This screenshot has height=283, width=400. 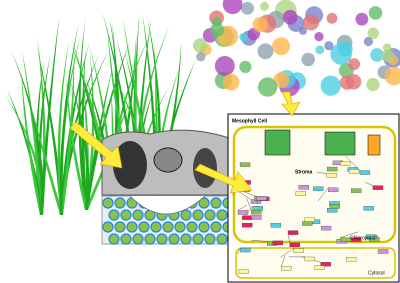 What do you see at coordinates (303, 172) in the screenshot?
I see `region-label: Stroma` at bounding box center [303, 172].